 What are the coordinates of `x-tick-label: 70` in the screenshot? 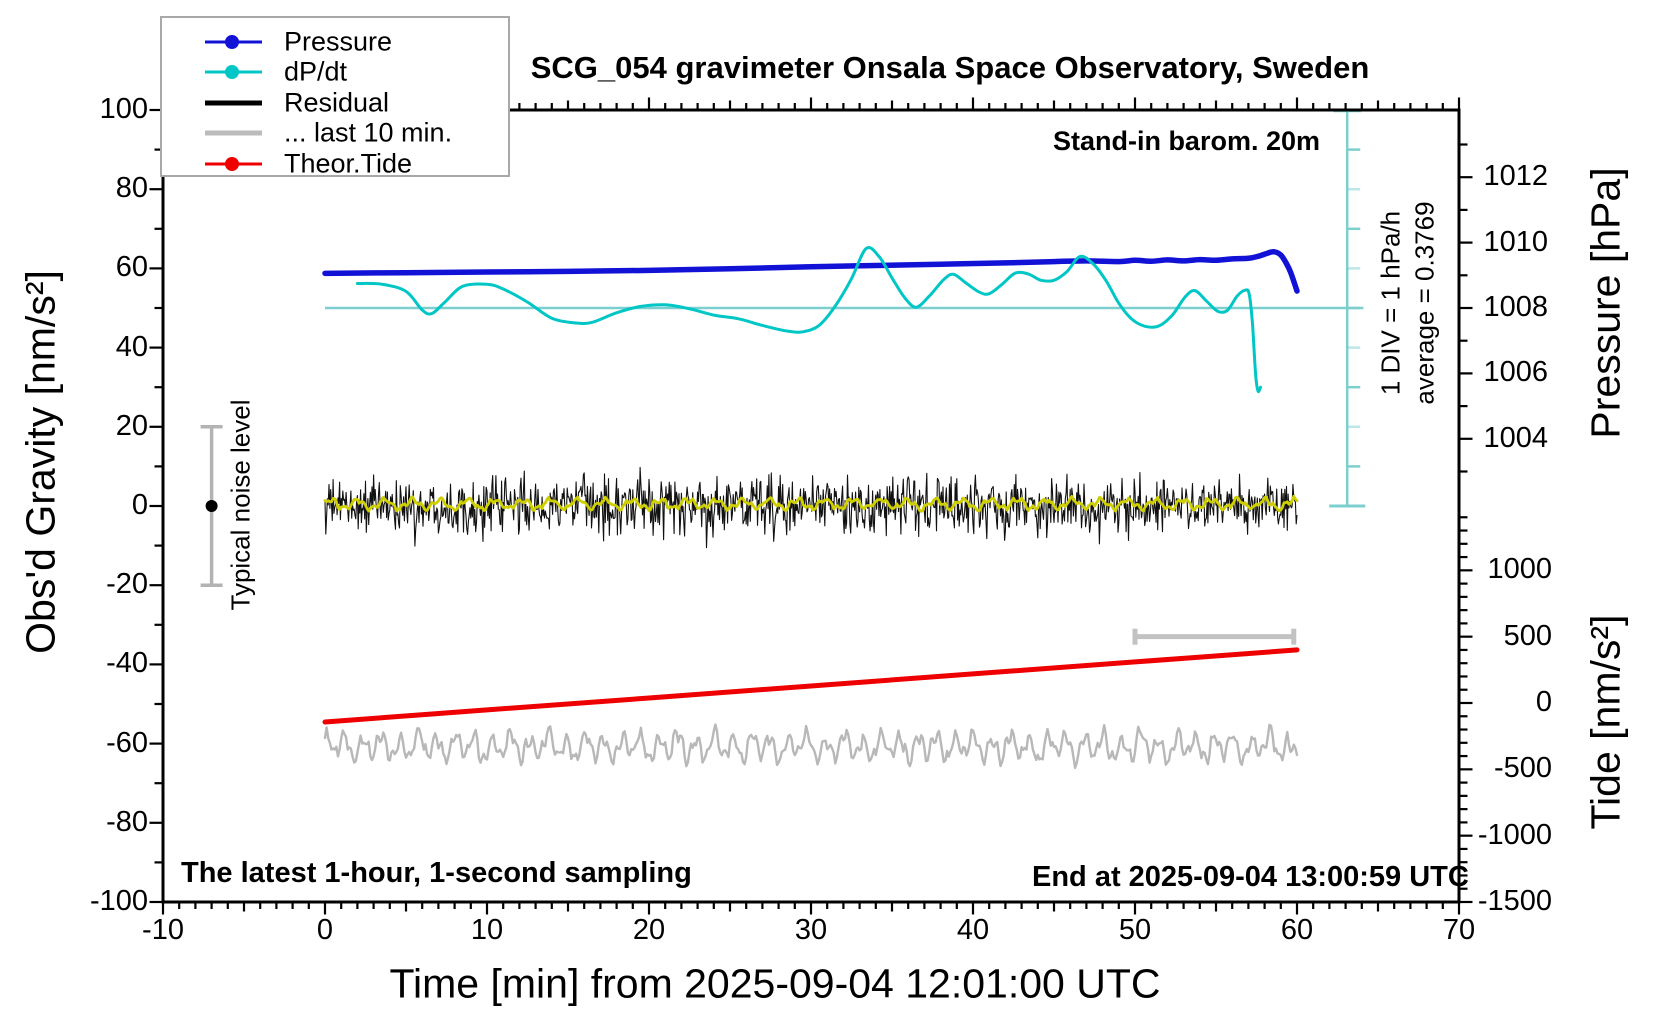 It's located at (1459, 930).